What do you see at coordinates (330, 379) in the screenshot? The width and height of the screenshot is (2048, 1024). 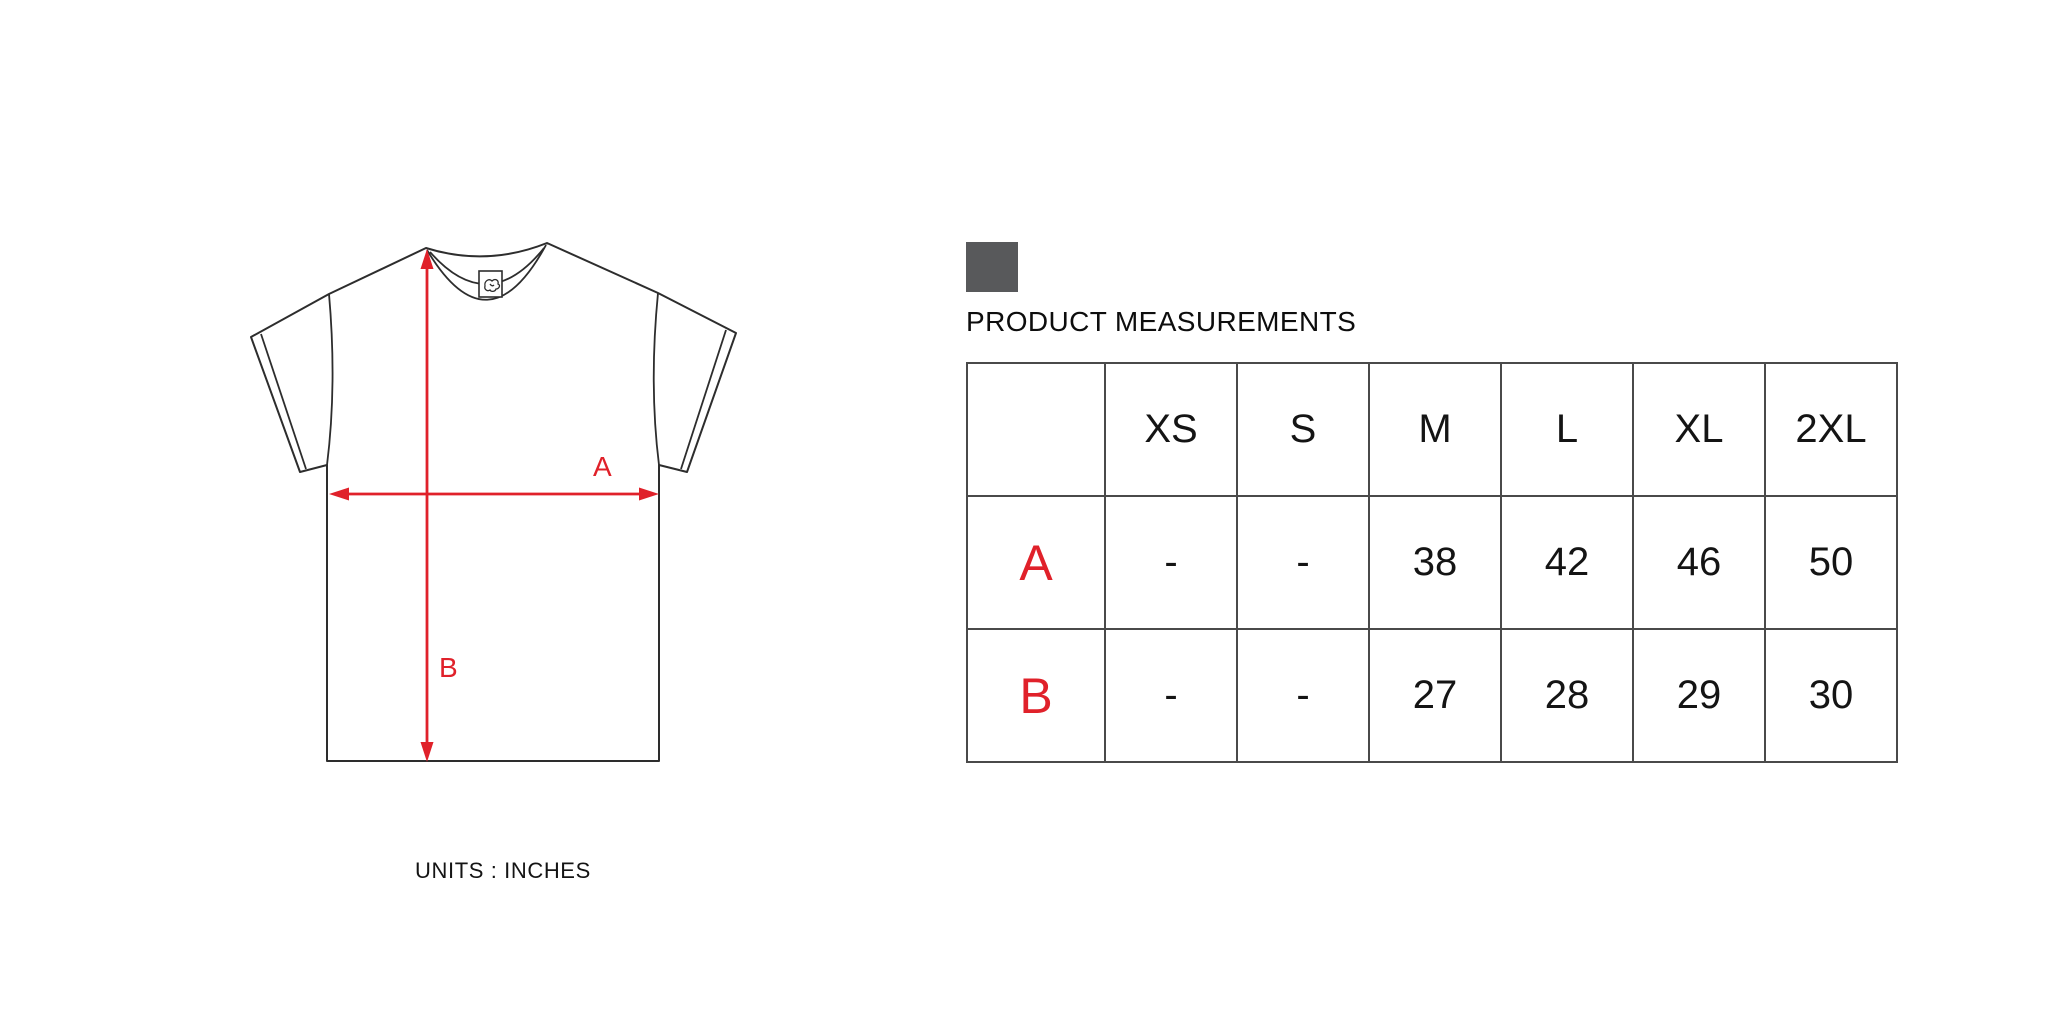 I see `armhole-seam-left` at bounding box center [330, 379].